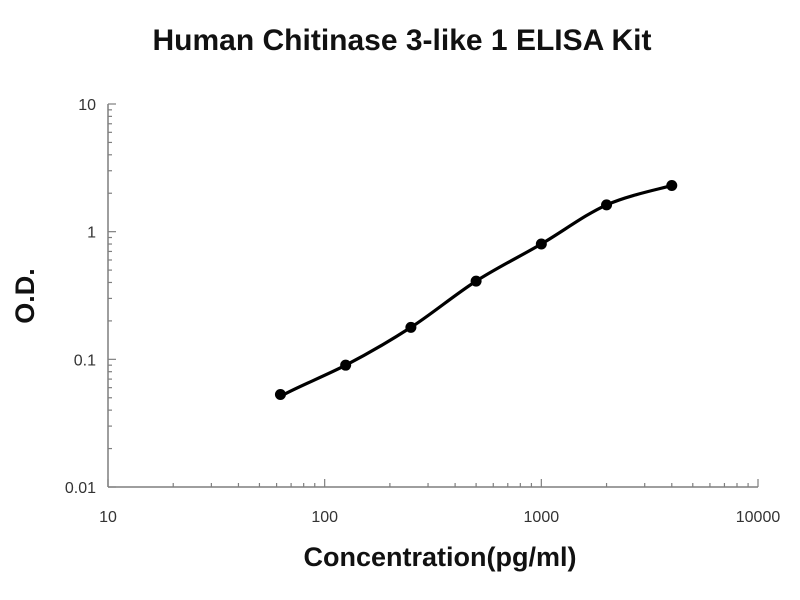 This screenshot has width=800, height=600. What do you see at coordinates (91, 233) in the screenshot?
I see `y-tick-label: 1` at bounding box center [91, 233].